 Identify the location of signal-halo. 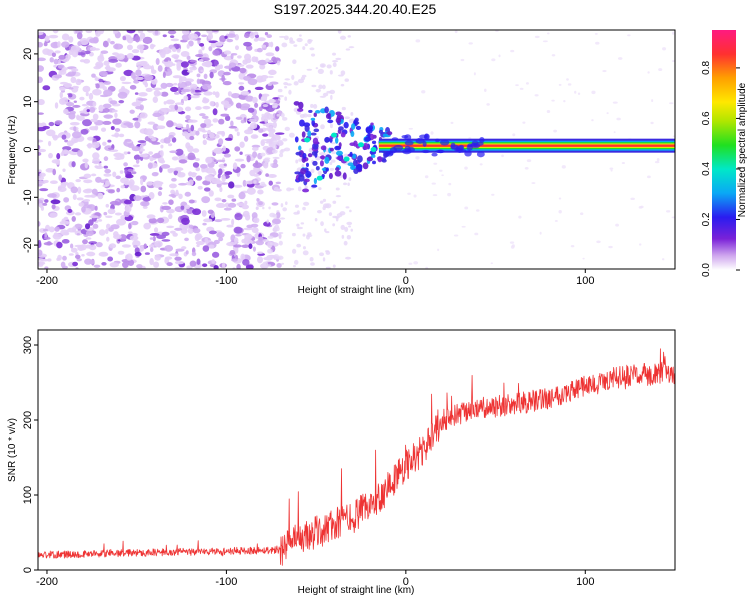
(480, 154).